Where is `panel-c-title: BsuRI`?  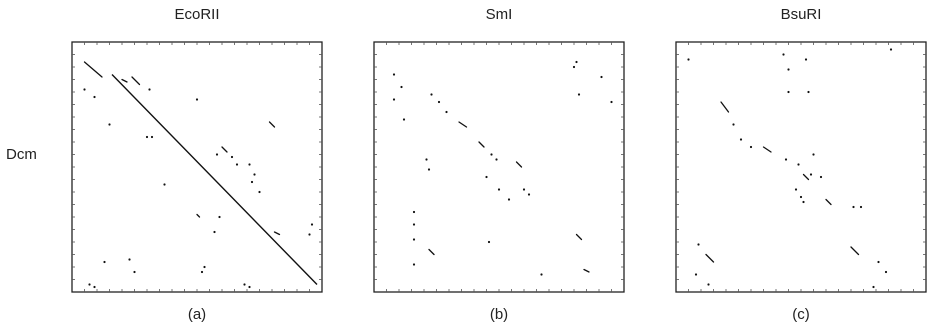
panel-c-title: BsuRI is located at coordinates (801, 14).